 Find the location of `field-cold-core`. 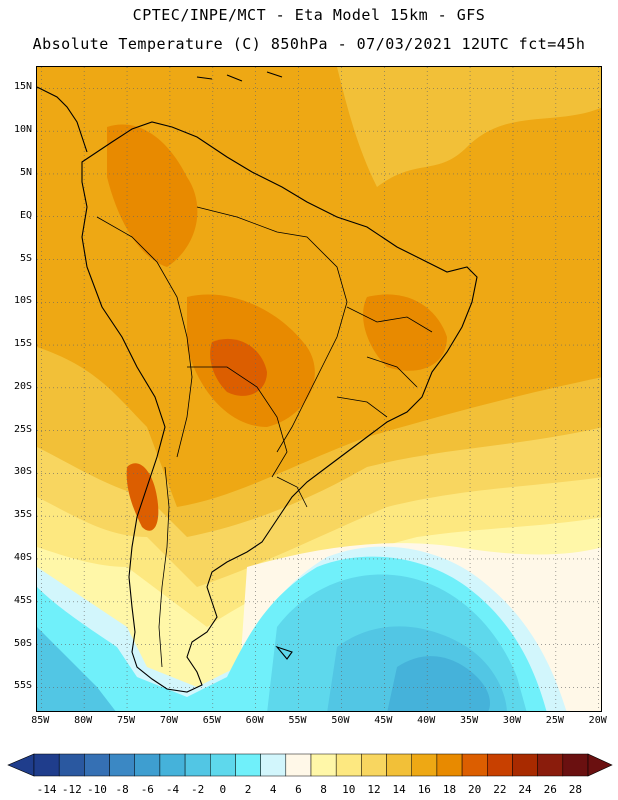

field-cold-core is located at coordinates (438, 683).